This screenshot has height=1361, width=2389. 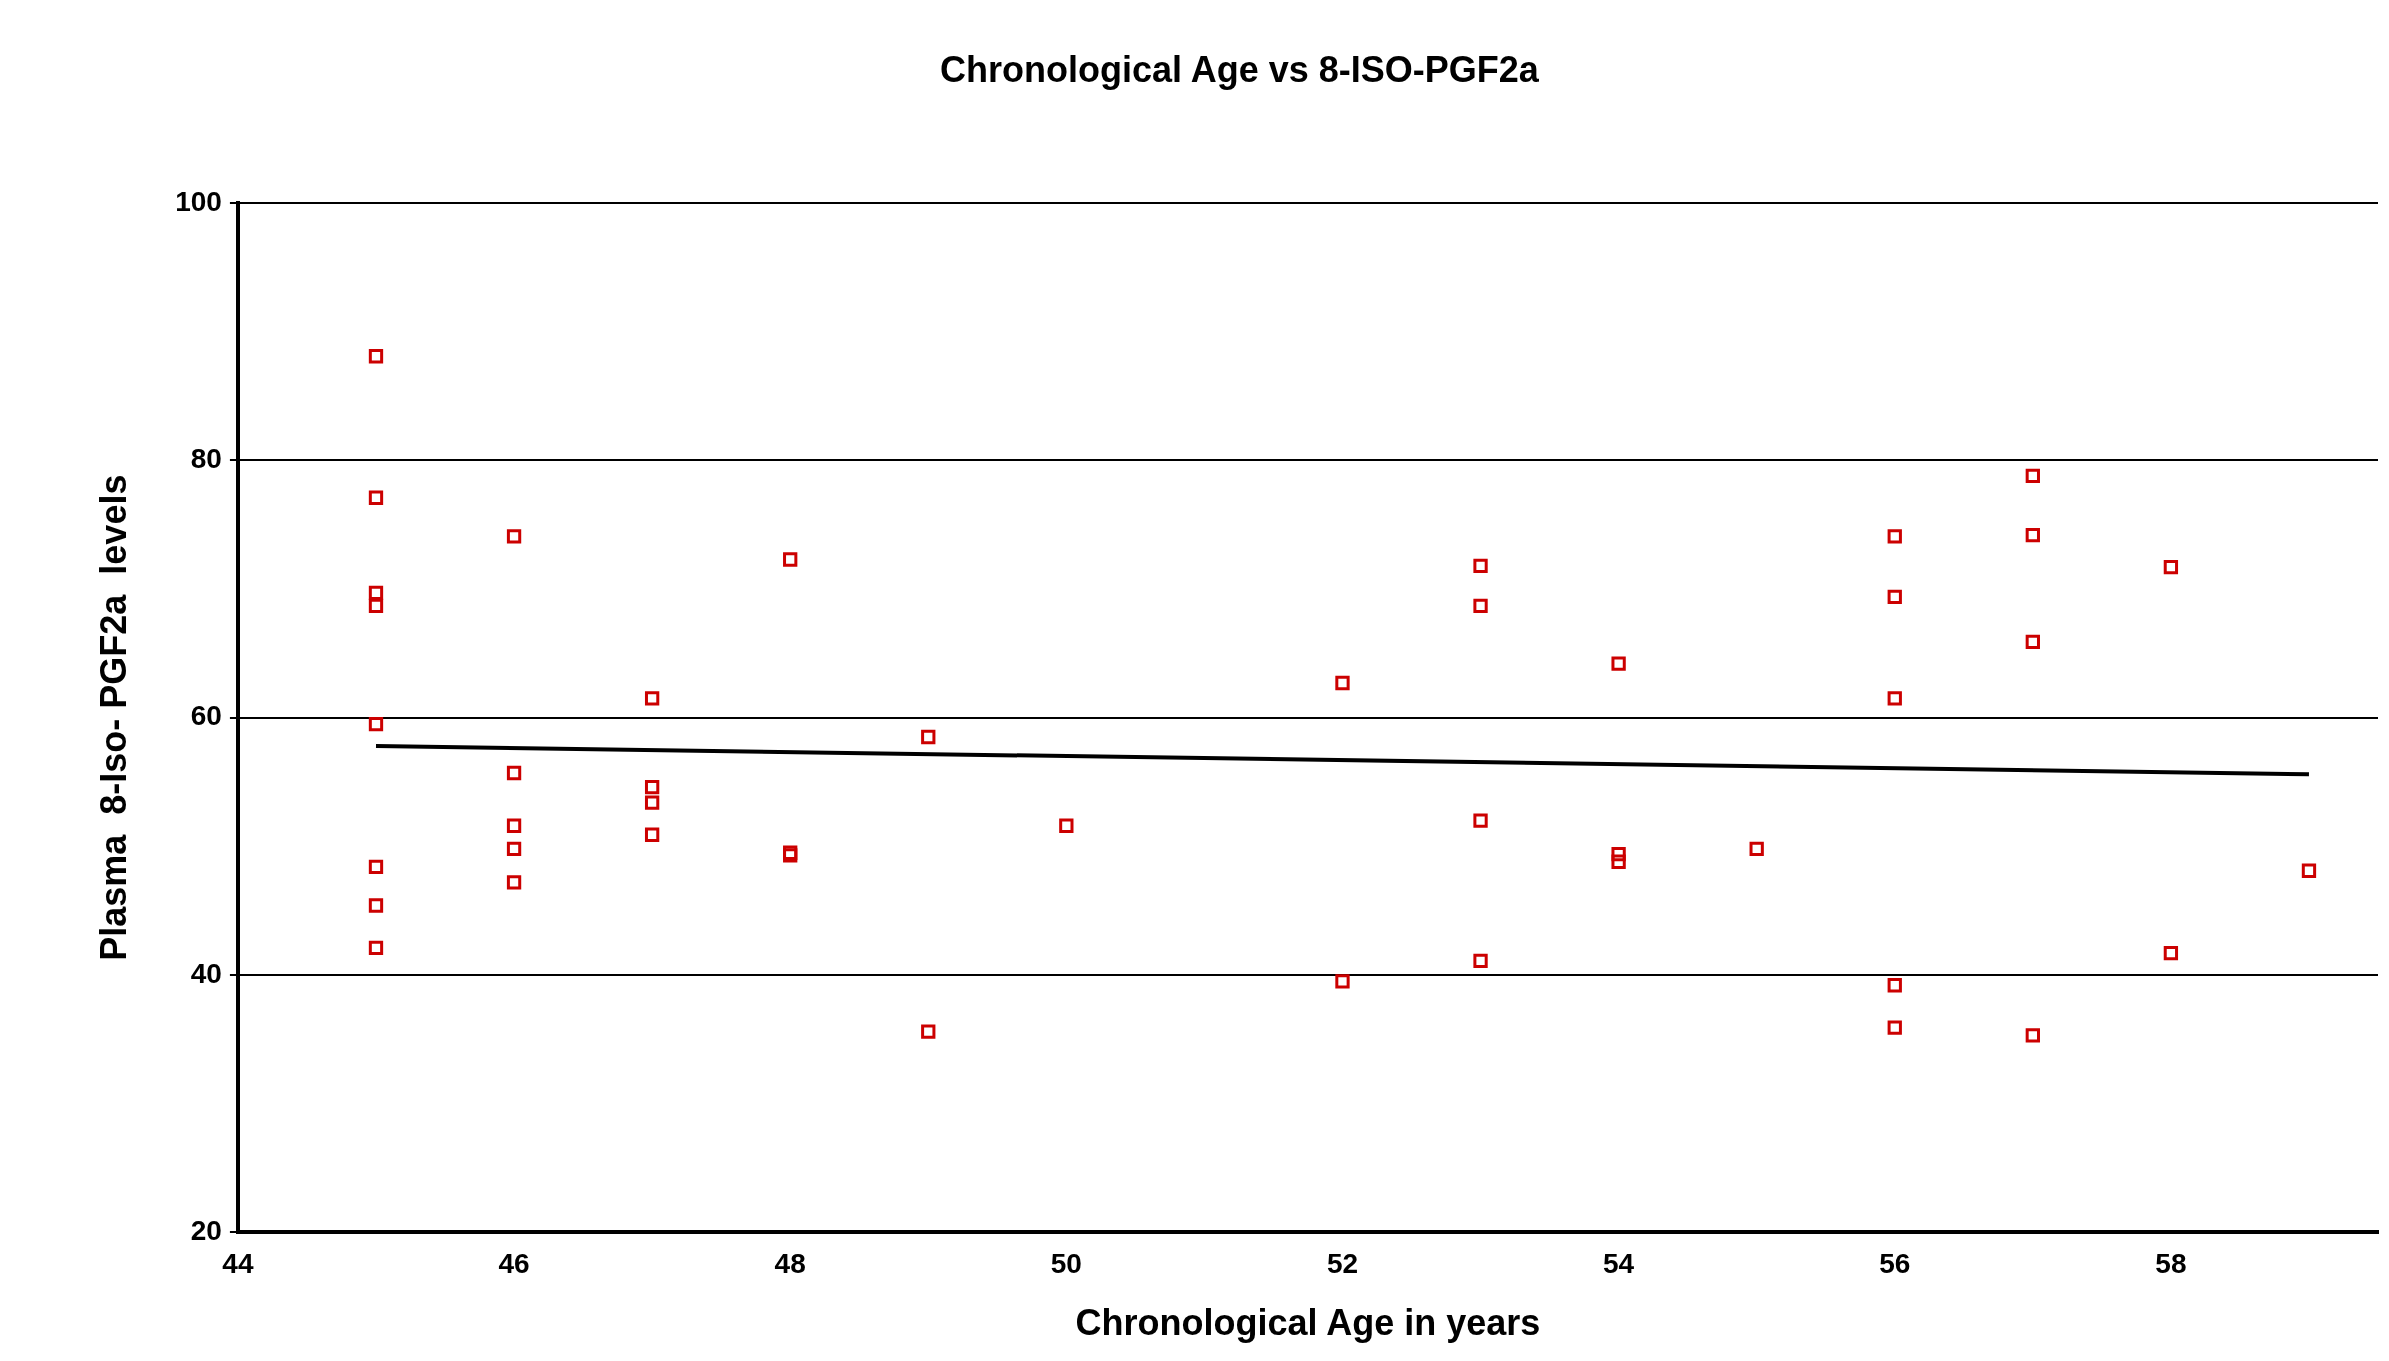 I want to click on x-tick-label: 46, so click(x=514, y=1263).